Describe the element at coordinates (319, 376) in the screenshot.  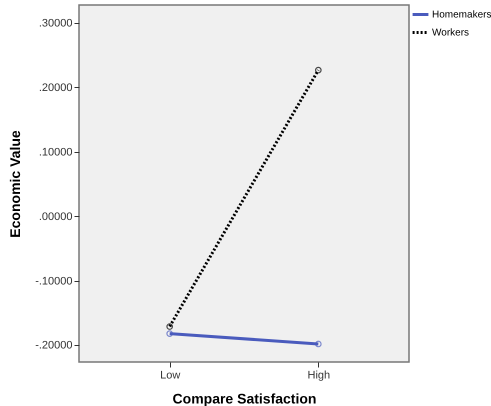
I see `x-tick-label: High` at that location.